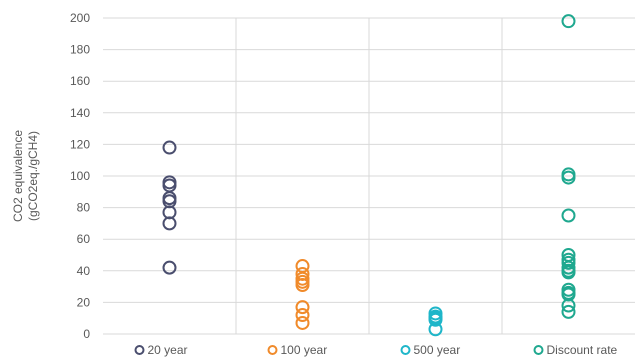 The width and height of the screenshot is (635, 362). Describe the element at coordinates (84, 208) in the screenshot. I see `y-tick-label: 80` at that location.